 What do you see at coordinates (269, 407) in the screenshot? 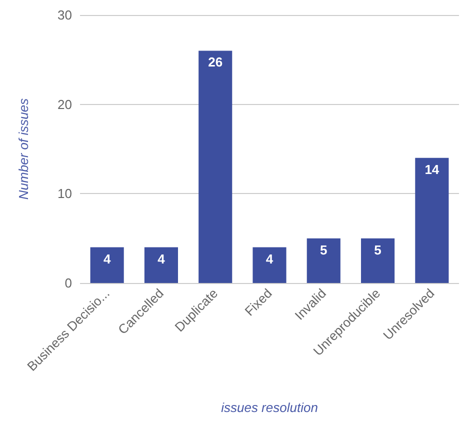
I see `x-axis-title: issues resolution` at bounding box center [269, 407].